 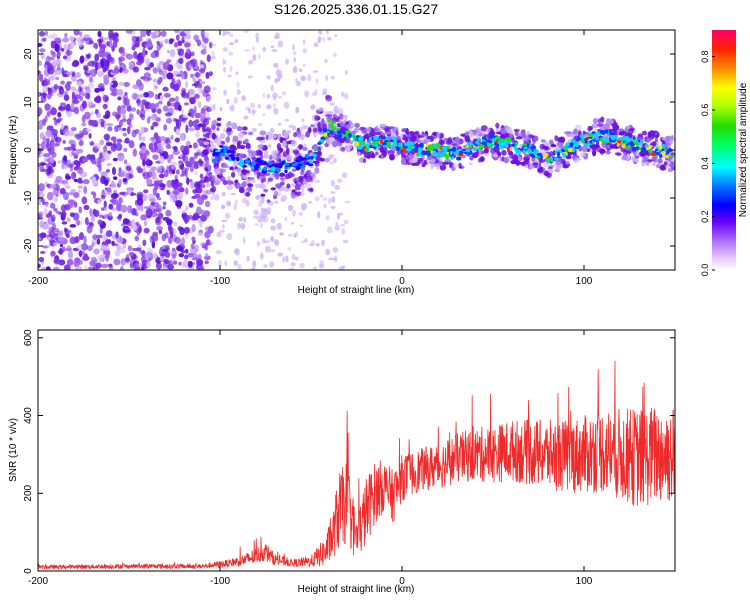 What do you see at coordinates (356, 290) in the screenshot?
I see `spectrogram-xlabel: Height of straight line (km)` at bounding box center [356, 290].